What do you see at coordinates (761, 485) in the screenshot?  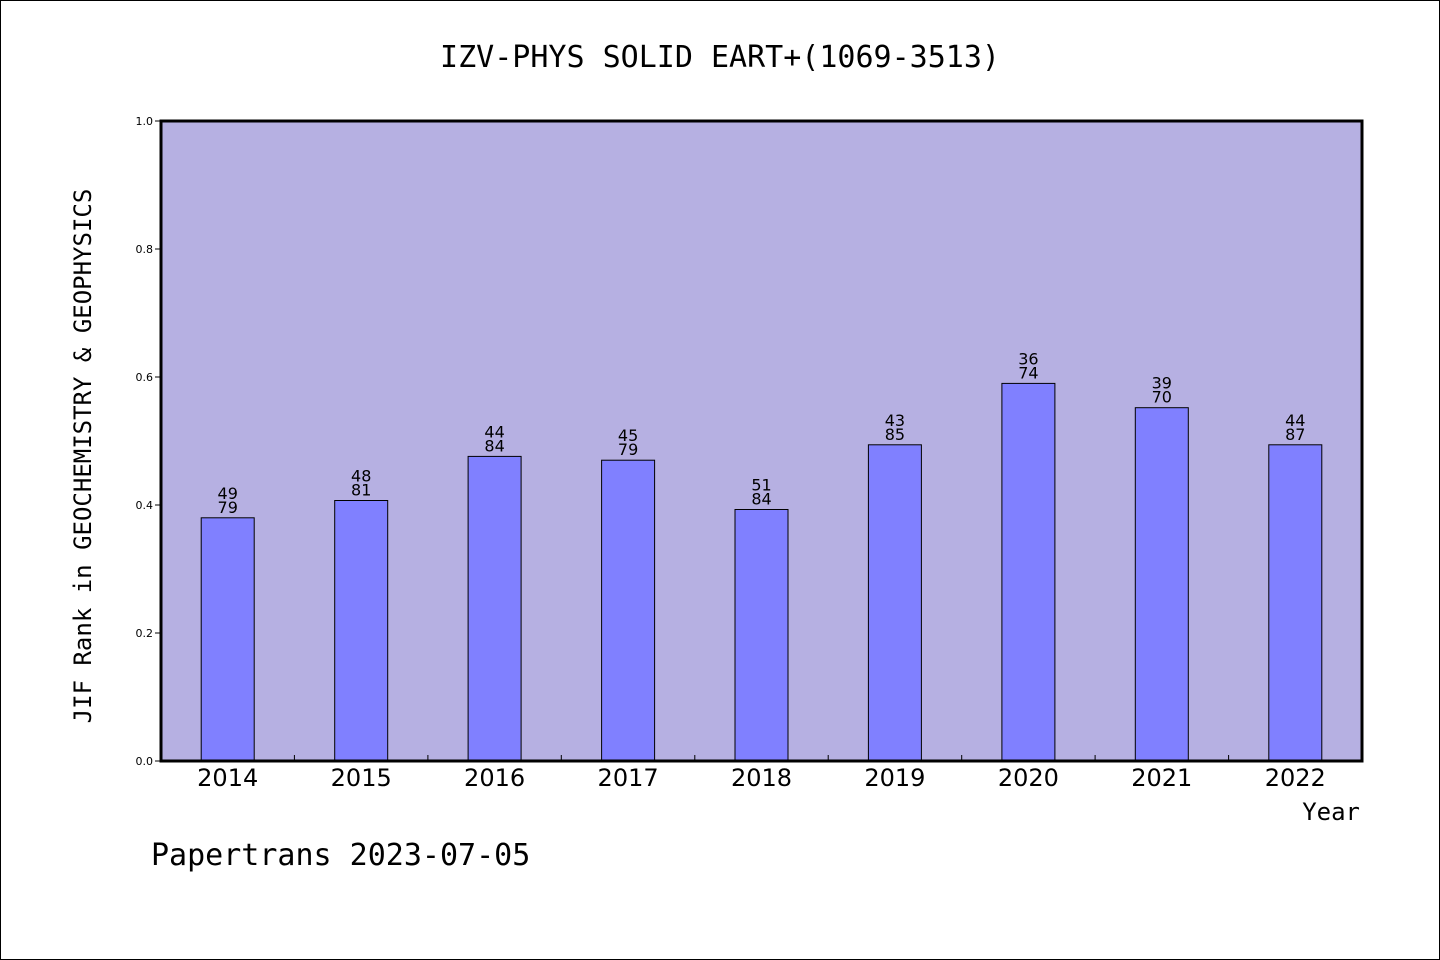 I see `bar-rank-label: 51` at bounding box center [761, 485].